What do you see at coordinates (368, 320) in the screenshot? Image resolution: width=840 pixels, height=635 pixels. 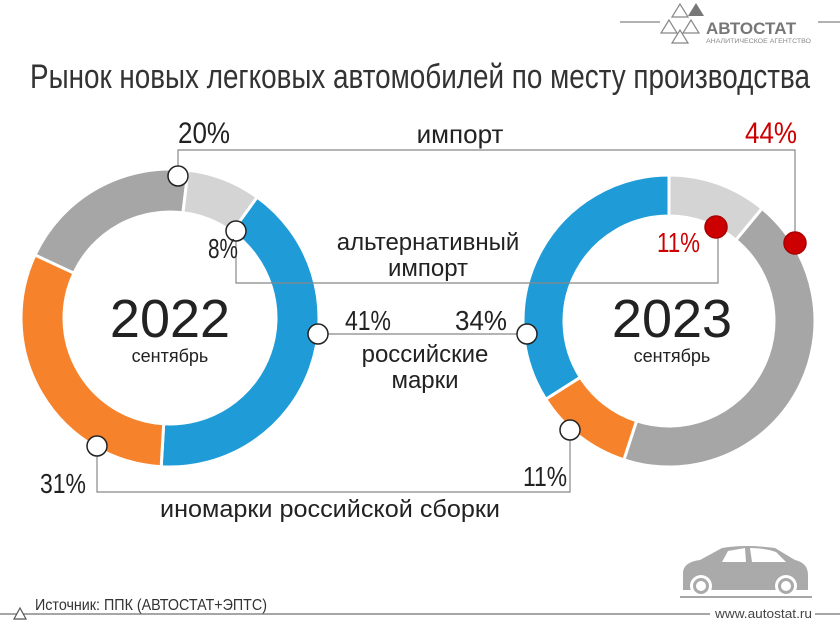 I see `label-2022-russian: 41%` at bounding box center [368, 320].